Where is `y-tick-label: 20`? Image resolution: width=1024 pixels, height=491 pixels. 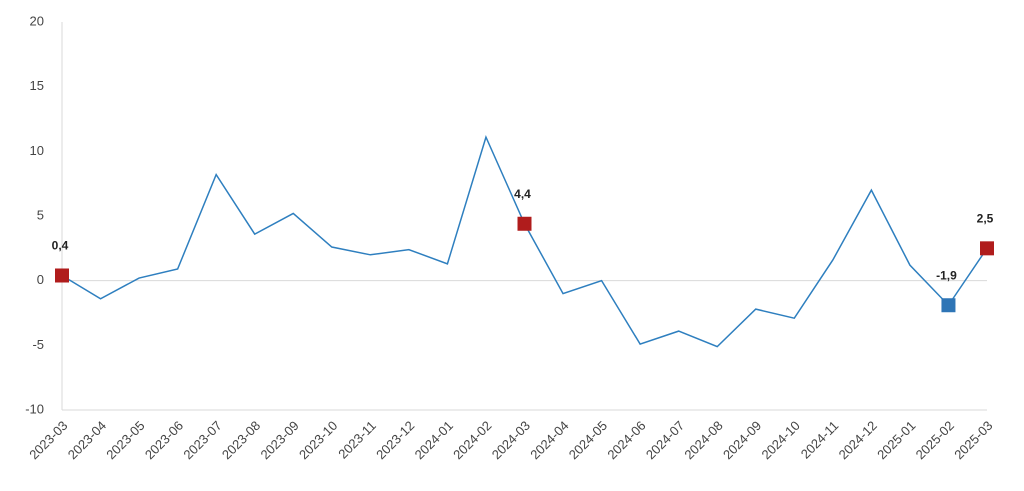 y-tick-label: 20 is located at coordinates (37, 20).